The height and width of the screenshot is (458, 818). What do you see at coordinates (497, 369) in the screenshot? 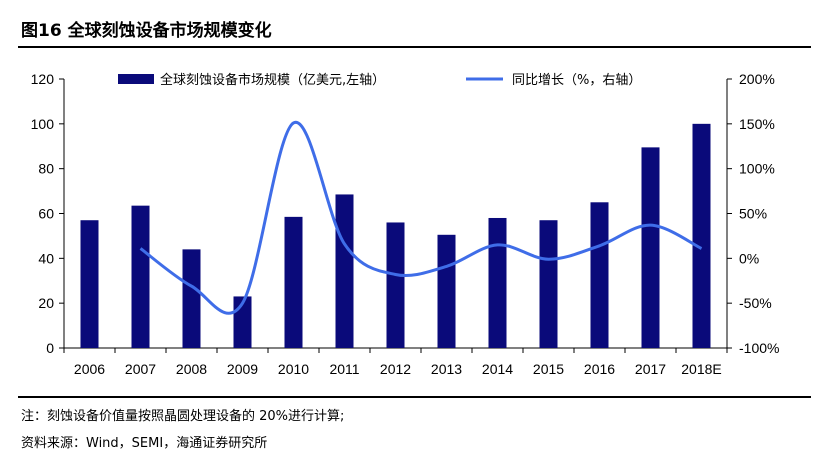
I see `x-tick-label: 2014` at bounding box center [497, 369].